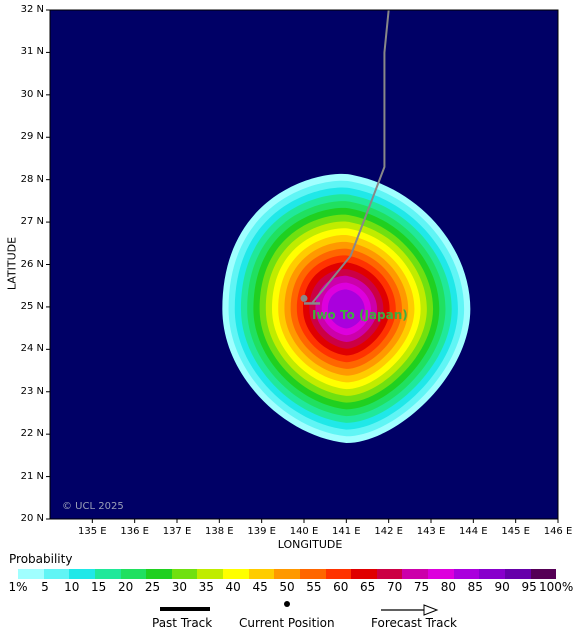 The width and height of the screenshot is (580, 639). I want to click on legend-label: 60, so click(341, 587).